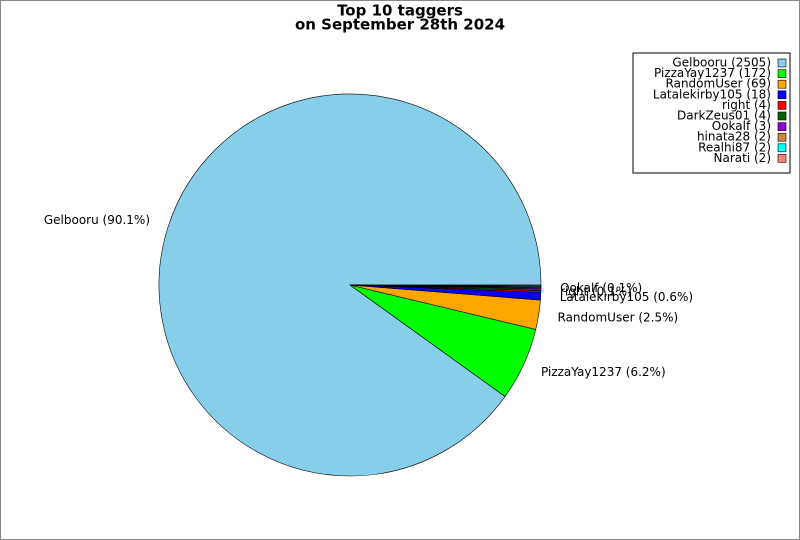 This screenshot has height=540, width=800. I want to click on legend-label: hinata28 (2), so click(734, 137).